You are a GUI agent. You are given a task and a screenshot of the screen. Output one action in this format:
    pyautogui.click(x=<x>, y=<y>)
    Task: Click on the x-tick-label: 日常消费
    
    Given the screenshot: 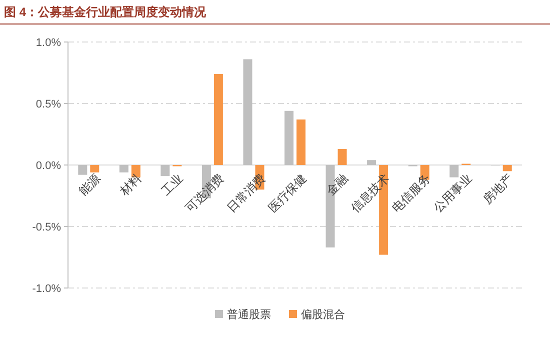 What is the action you would take?
    pyautogui.click(x=246, y=193)
    